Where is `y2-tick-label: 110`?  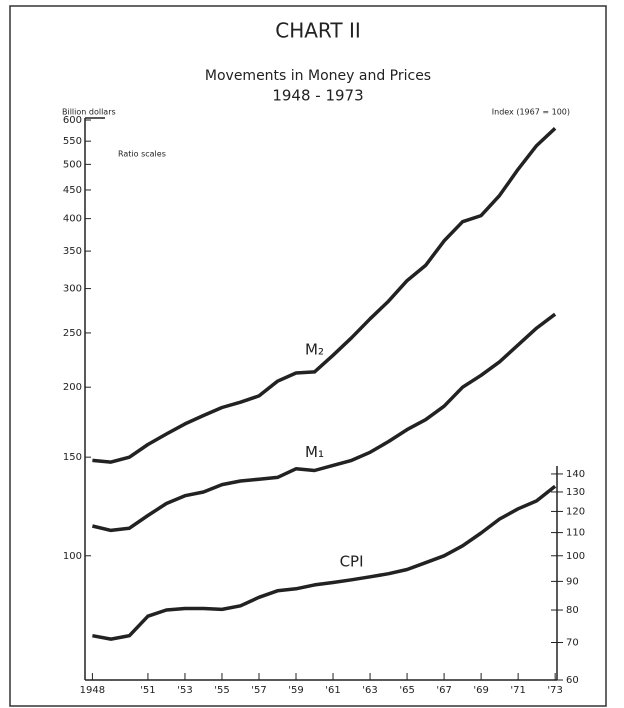
y2-tick-label: 110 is located at coordinates (575, 533).